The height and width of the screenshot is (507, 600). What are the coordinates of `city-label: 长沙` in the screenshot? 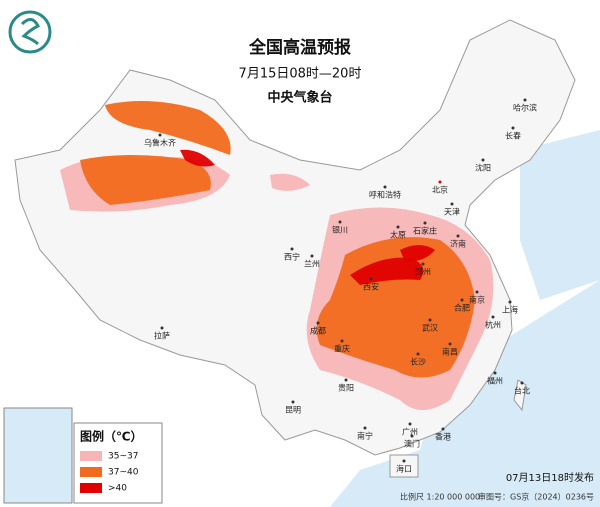 It's located at (418, 362).